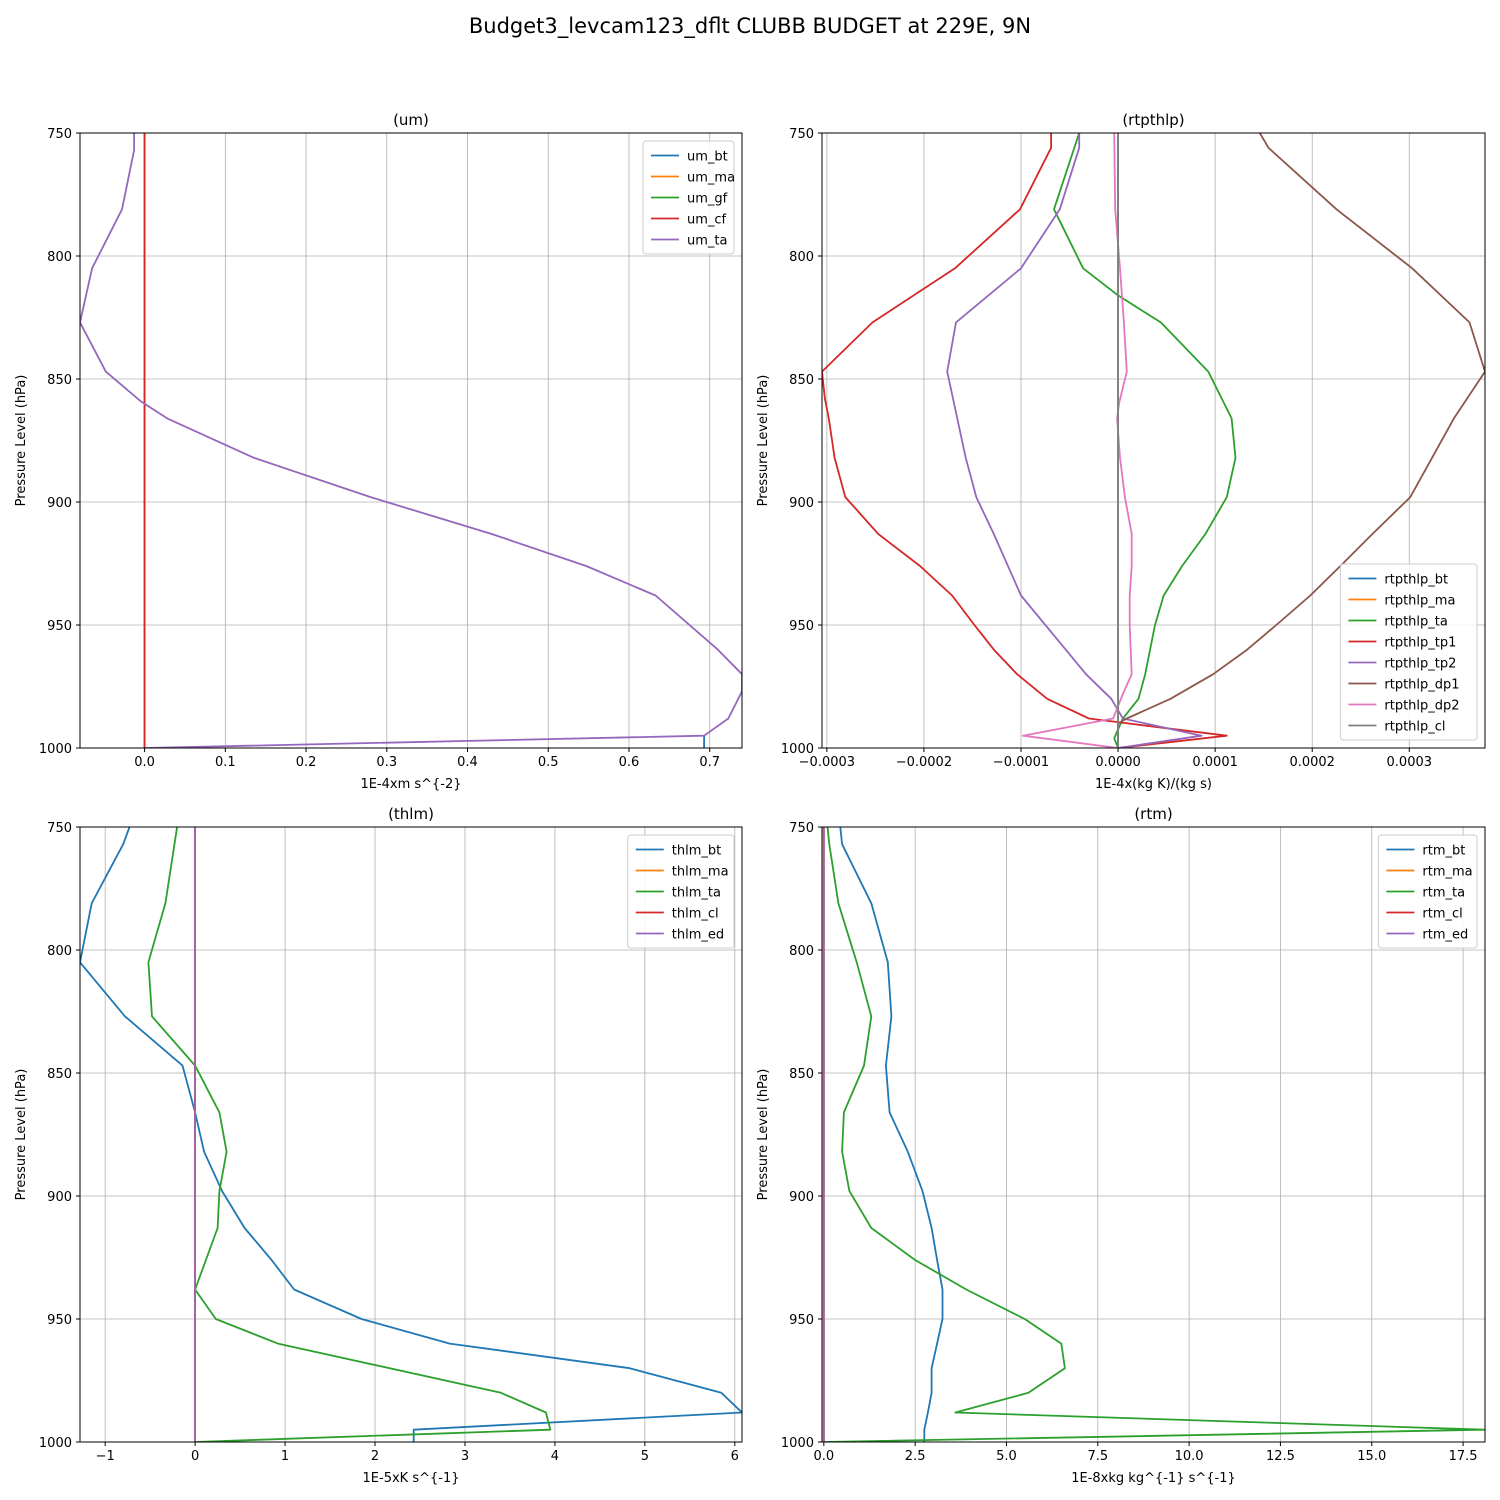 The image size is (1500, 1500). Describe the element at coordinates (411, 1478) in the screenshot. I see `x-axis-label: 1E-5xK s^{-1}` at that location.